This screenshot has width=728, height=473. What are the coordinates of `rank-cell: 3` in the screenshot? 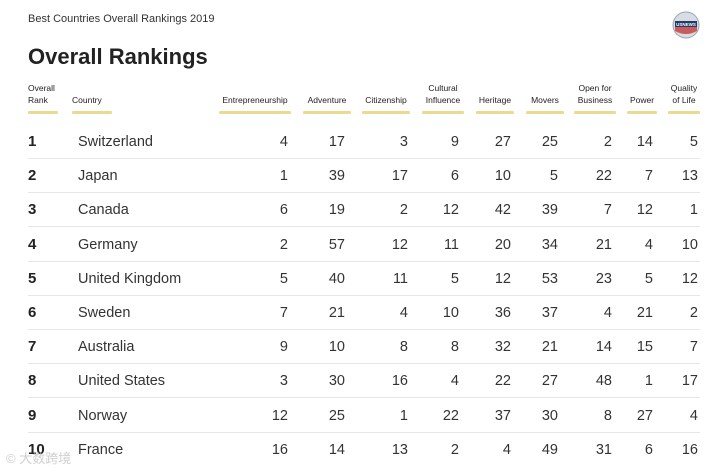 It's located at (32, 210).